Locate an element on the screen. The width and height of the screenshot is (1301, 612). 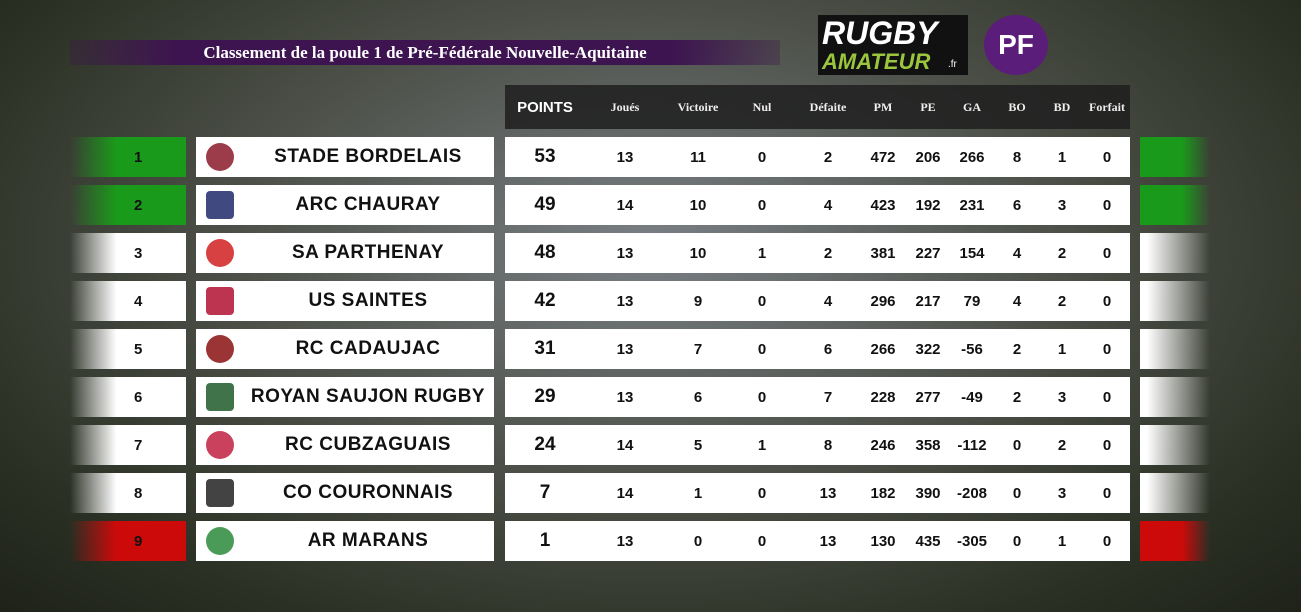
logo-suffix: .fr is located at coordinates (952, 64).